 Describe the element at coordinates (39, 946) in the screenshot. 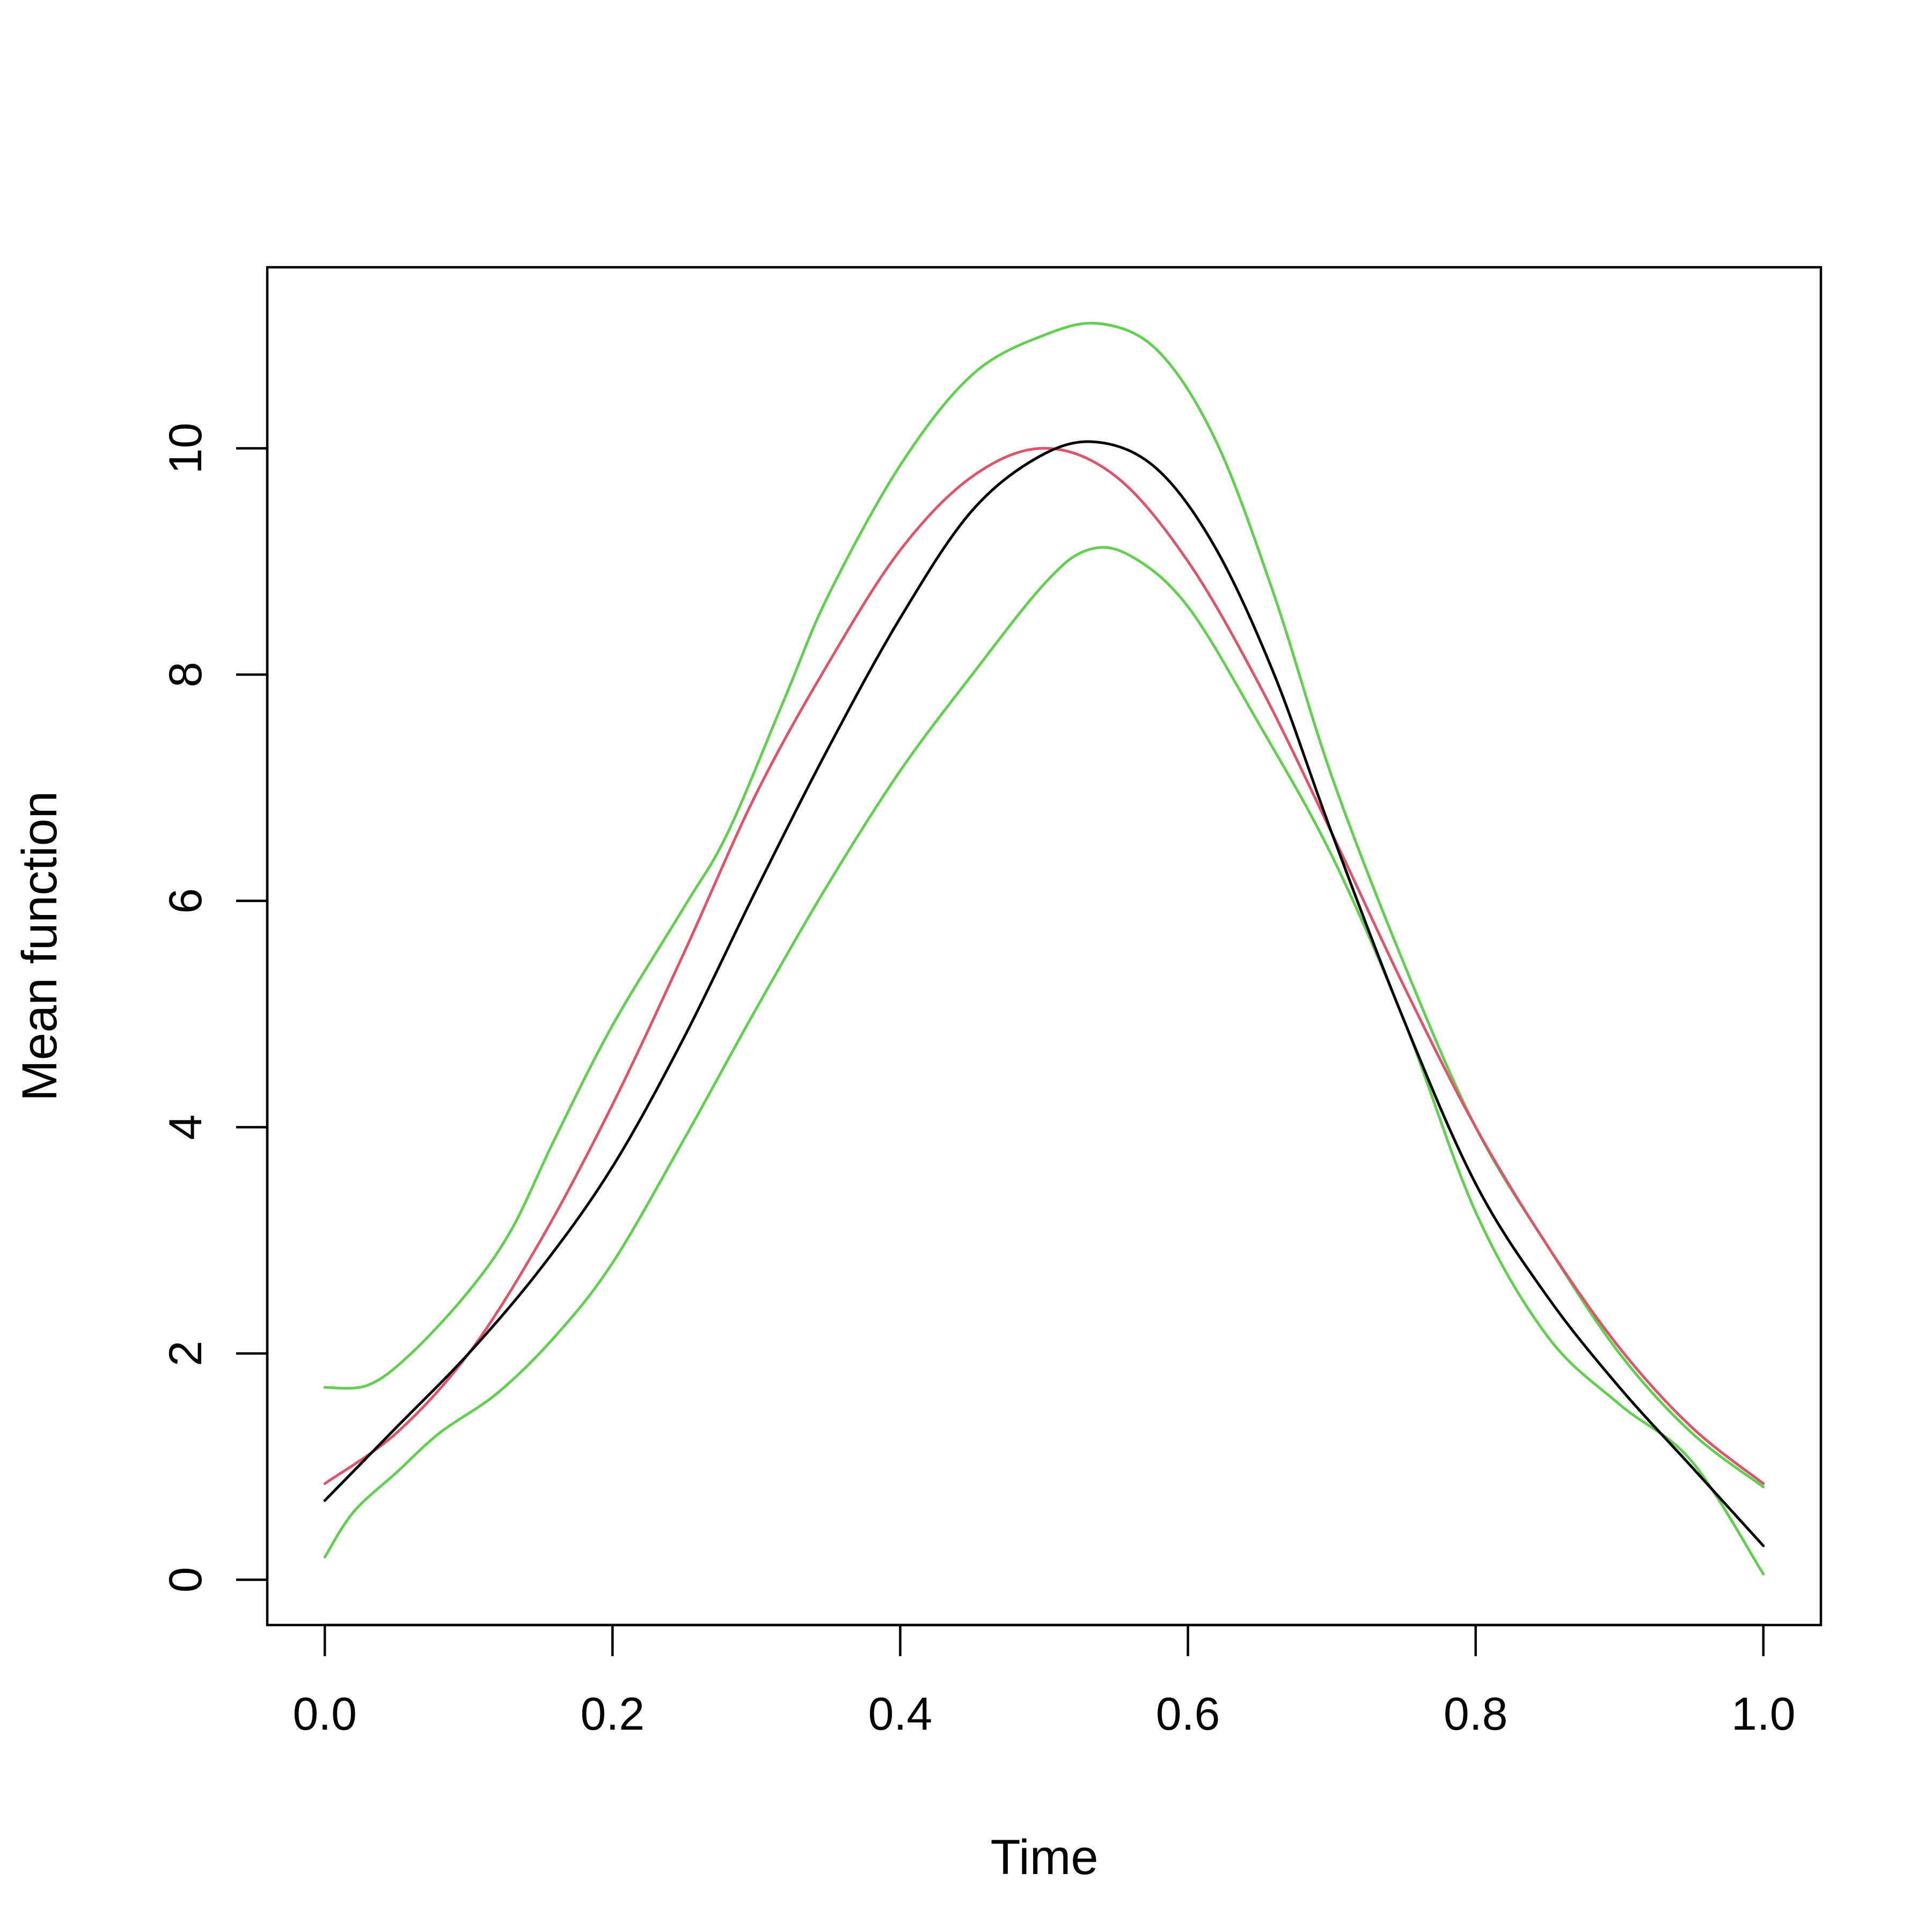

I see `y-axis-title: Mean function` at that location.